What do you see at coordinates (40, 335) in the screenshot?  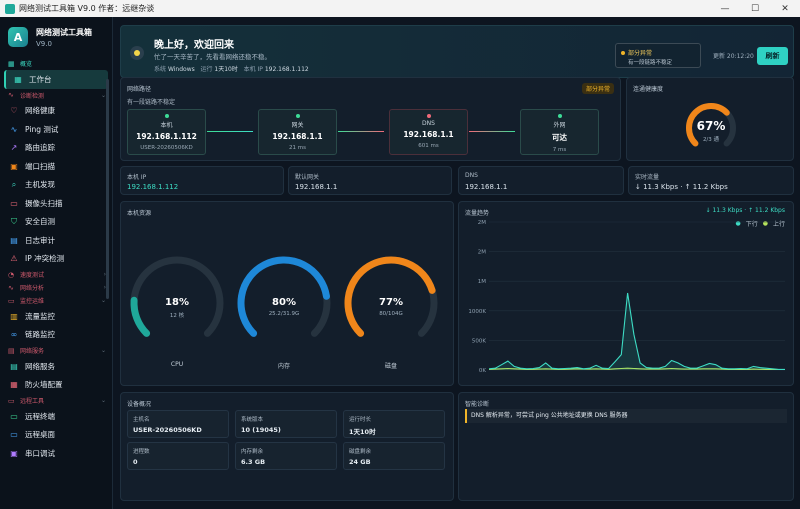 I see `sidebar-item-label: 链路监控` at bounding box center [40, 335].